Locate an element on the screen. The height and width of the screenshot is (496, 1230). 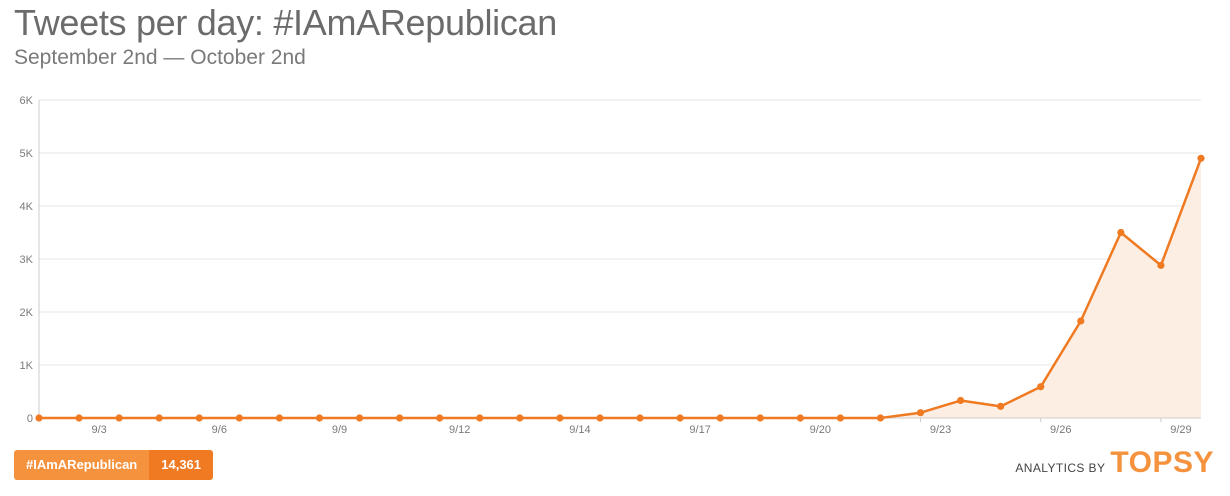
topsy-logo: TOPSY is located at coordinates (1162, 462).